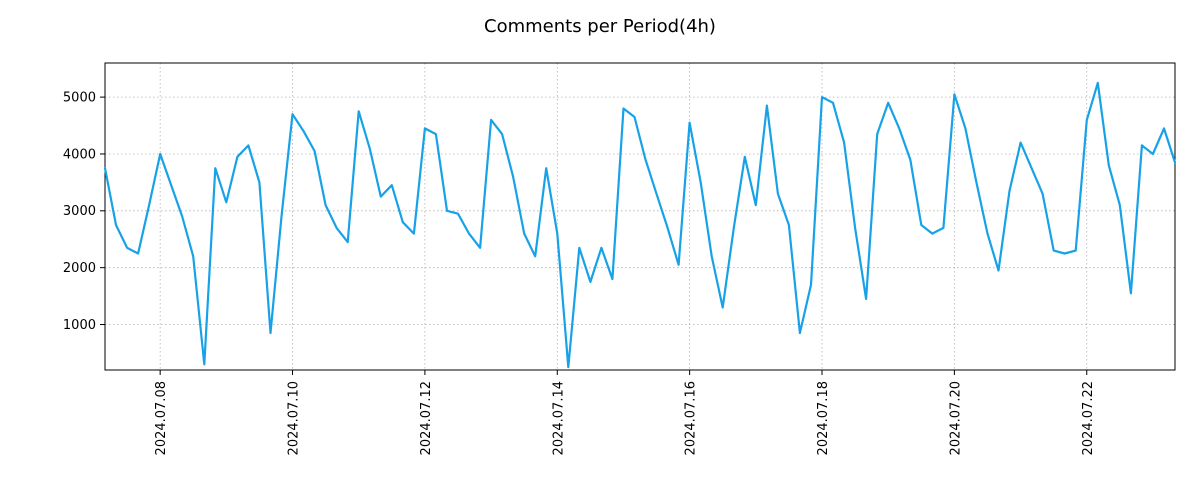 The image size is (1200, 500). I want to click on x-tick-label: 2024.07.10, so click(294, 418).